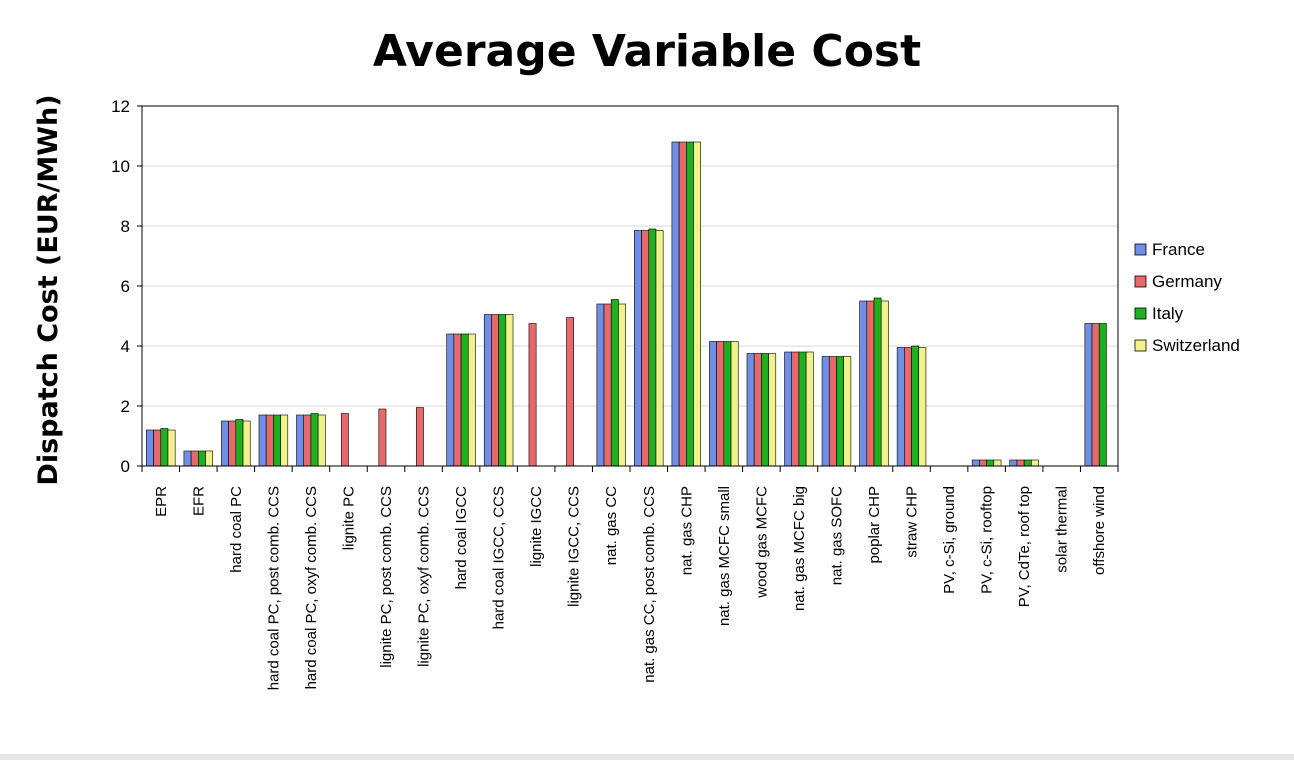 The height and width of the screenshot is (760, 1294). Describe the element at coordinates (574, 546) in the screenshot. I see `x-tick-label-11: lignite IGCC, CCS` at that location.